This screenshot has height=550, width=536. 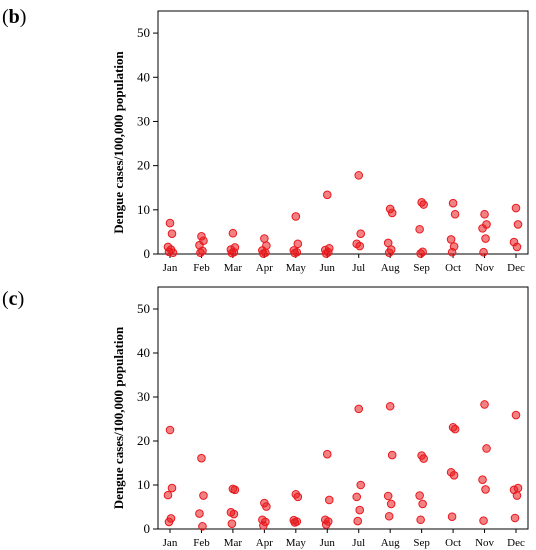 What do you see at coordinates (118, 142) in the screenshot?
I see `y-axis-label: Dengue cases/100,000 population` at bounding box center [118, 142].